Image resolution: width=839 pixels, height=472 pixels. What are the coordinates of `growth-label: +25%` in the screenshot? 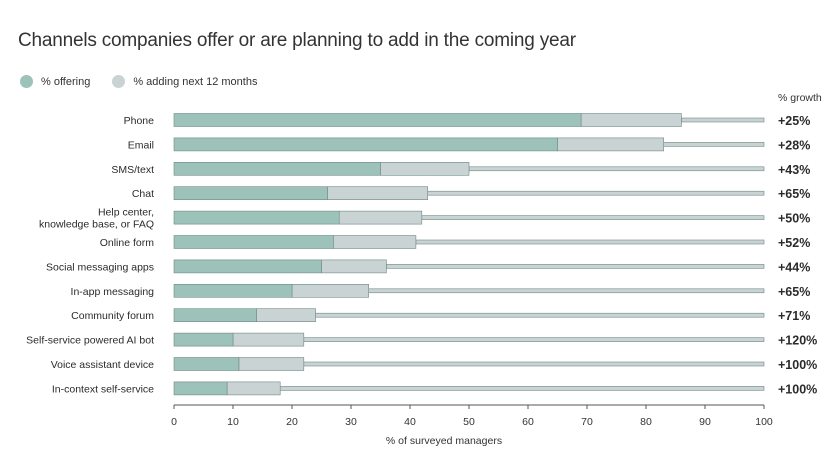 It's located at (794, 121).